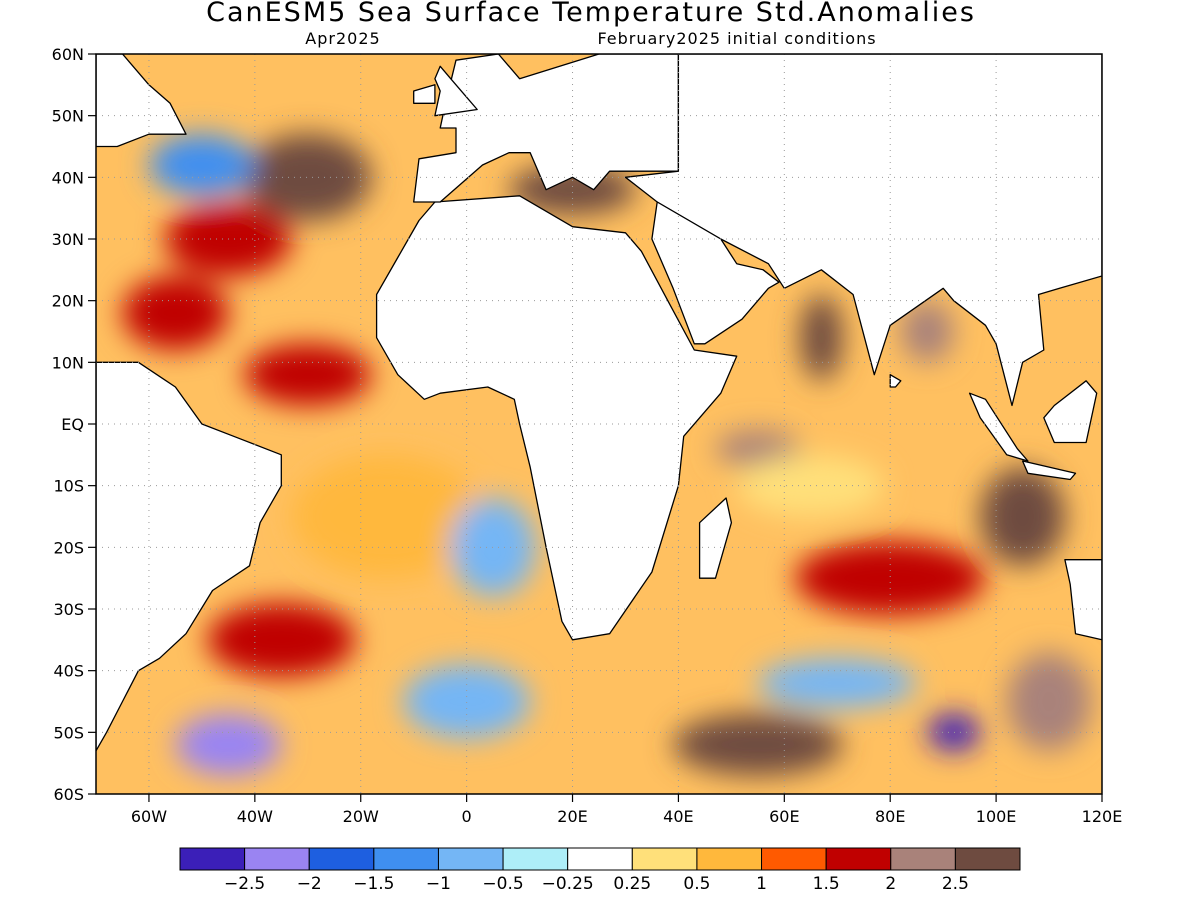  What do you see at coordinates (68, 301) in the screenshot?
I see `lat-tick-label: 20N` at bounding box center [68, 301].